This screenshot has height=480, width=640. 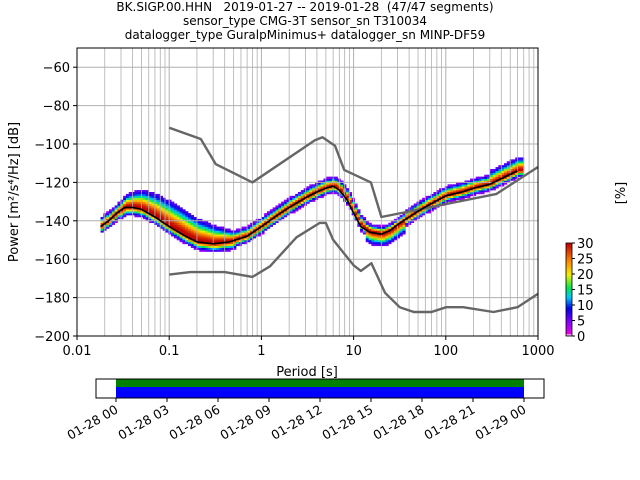 What do you see at coordinates (585, 244) in the screenshot?
I see `colorbar-tick-label: 30` at bounding box center [585, 244].